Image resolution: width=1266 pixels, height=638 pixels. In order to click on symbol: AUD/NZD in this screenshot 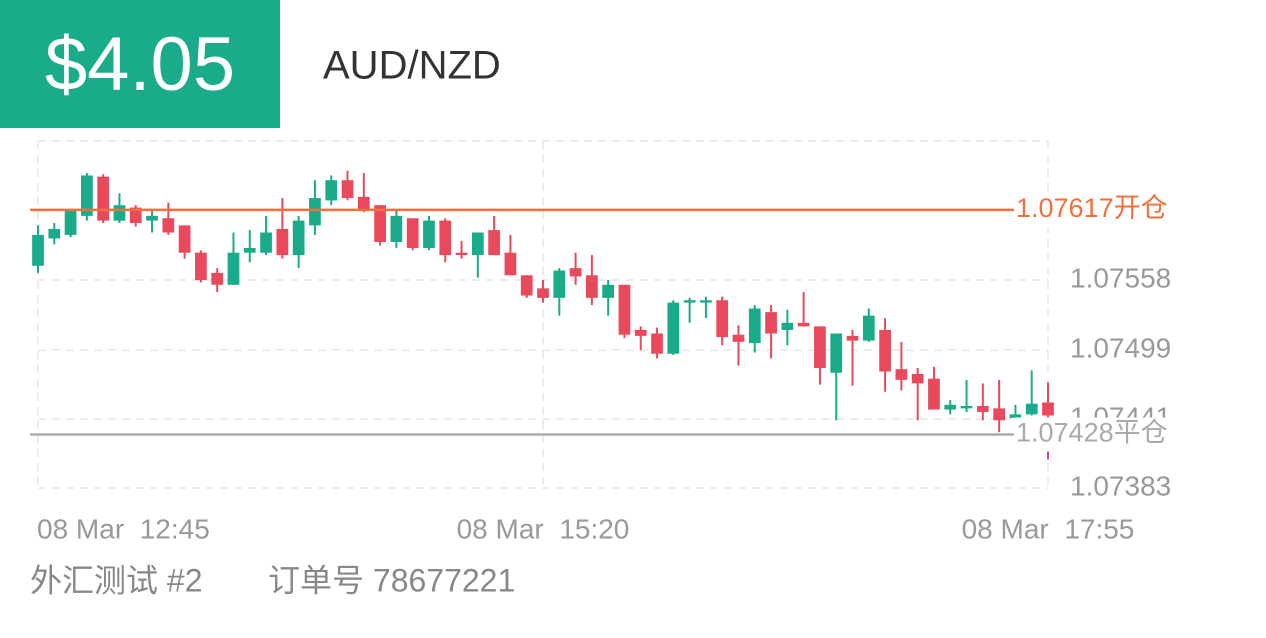, I will do `click(412, 66)`.